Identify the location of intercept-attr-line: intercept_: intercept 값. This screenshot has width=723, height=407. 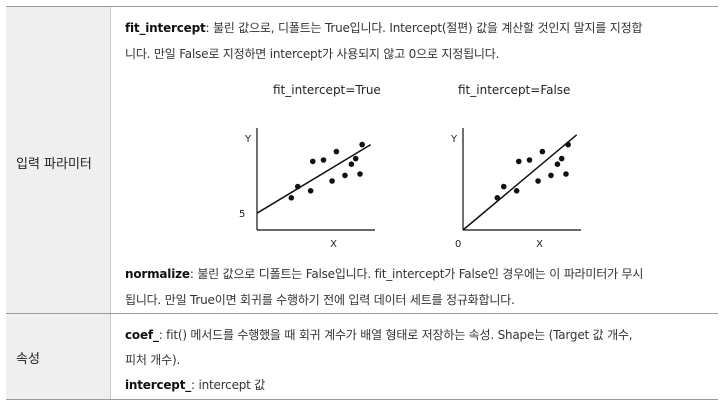
(195, 384).